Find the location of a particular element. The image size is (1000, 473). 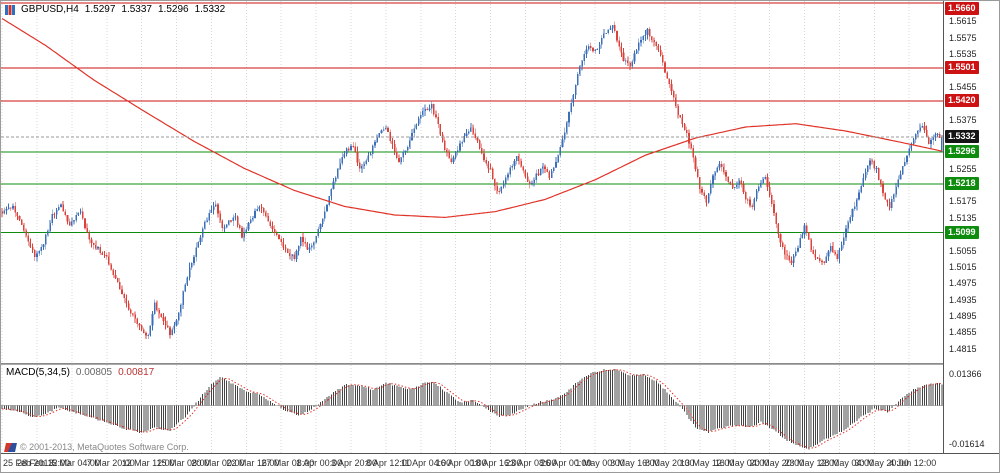

time-tick-label: 13 May 12:00 is located at coordinates (707, 463).